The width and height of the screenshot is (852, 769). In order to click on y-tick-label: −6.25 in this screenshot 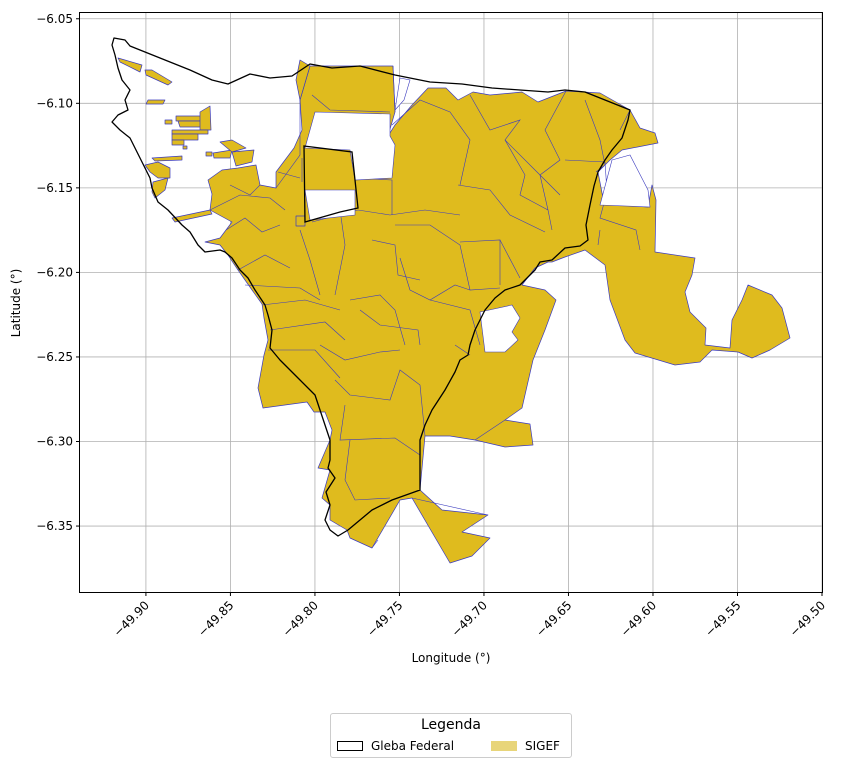, I will do `click(54, 357)`.